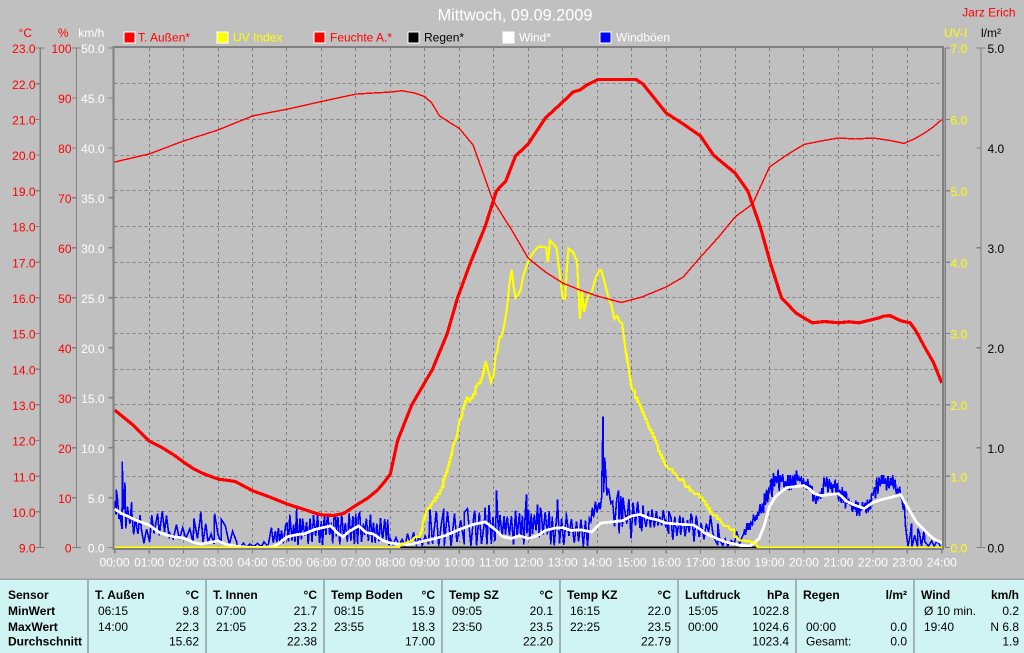 The image size is (1024, 653). Describe the element at coordinates (959, 49) in the screenshot. I see `svg-text: 7.0` at that location.